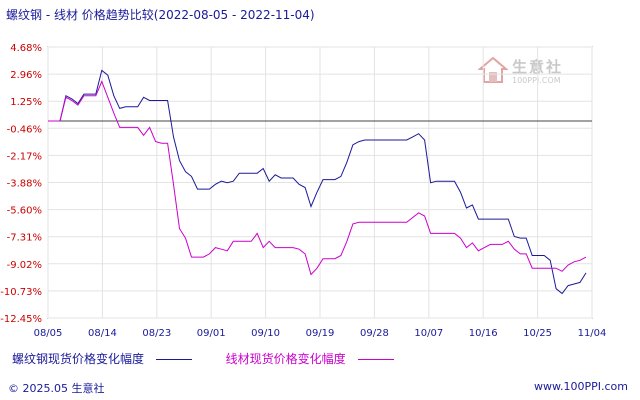  Describe the element at coordinates (48, 333) in the screenshot. I see `x-tick-label: 08/05` at that location.